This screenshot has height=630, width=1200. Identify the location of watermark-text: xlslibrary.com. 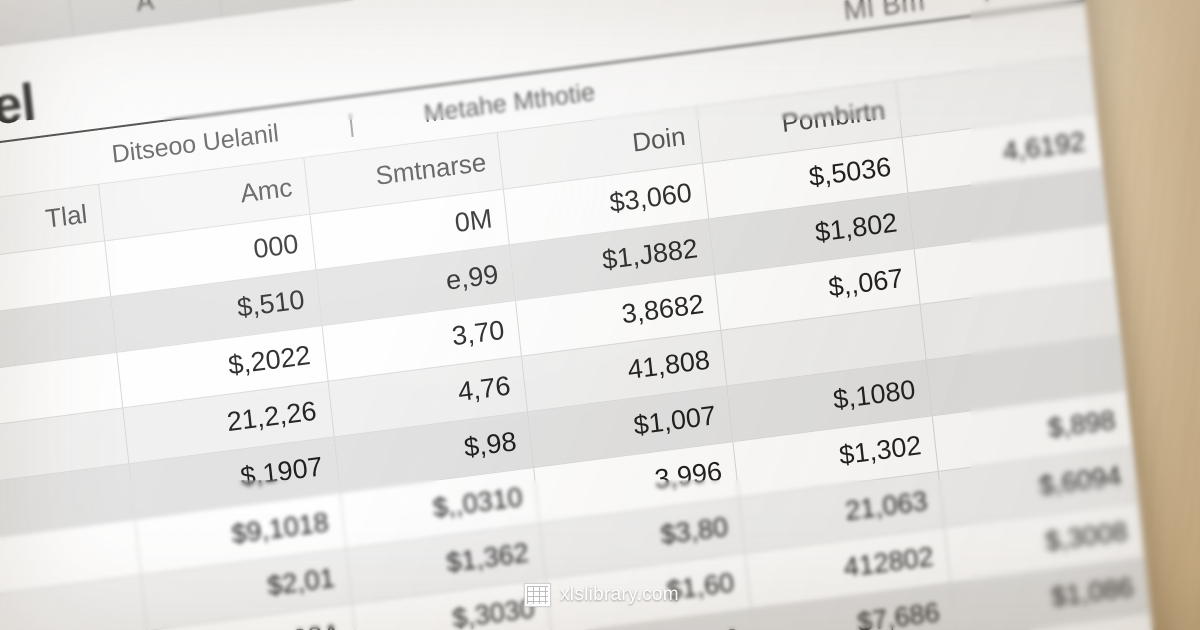
(619, 594).